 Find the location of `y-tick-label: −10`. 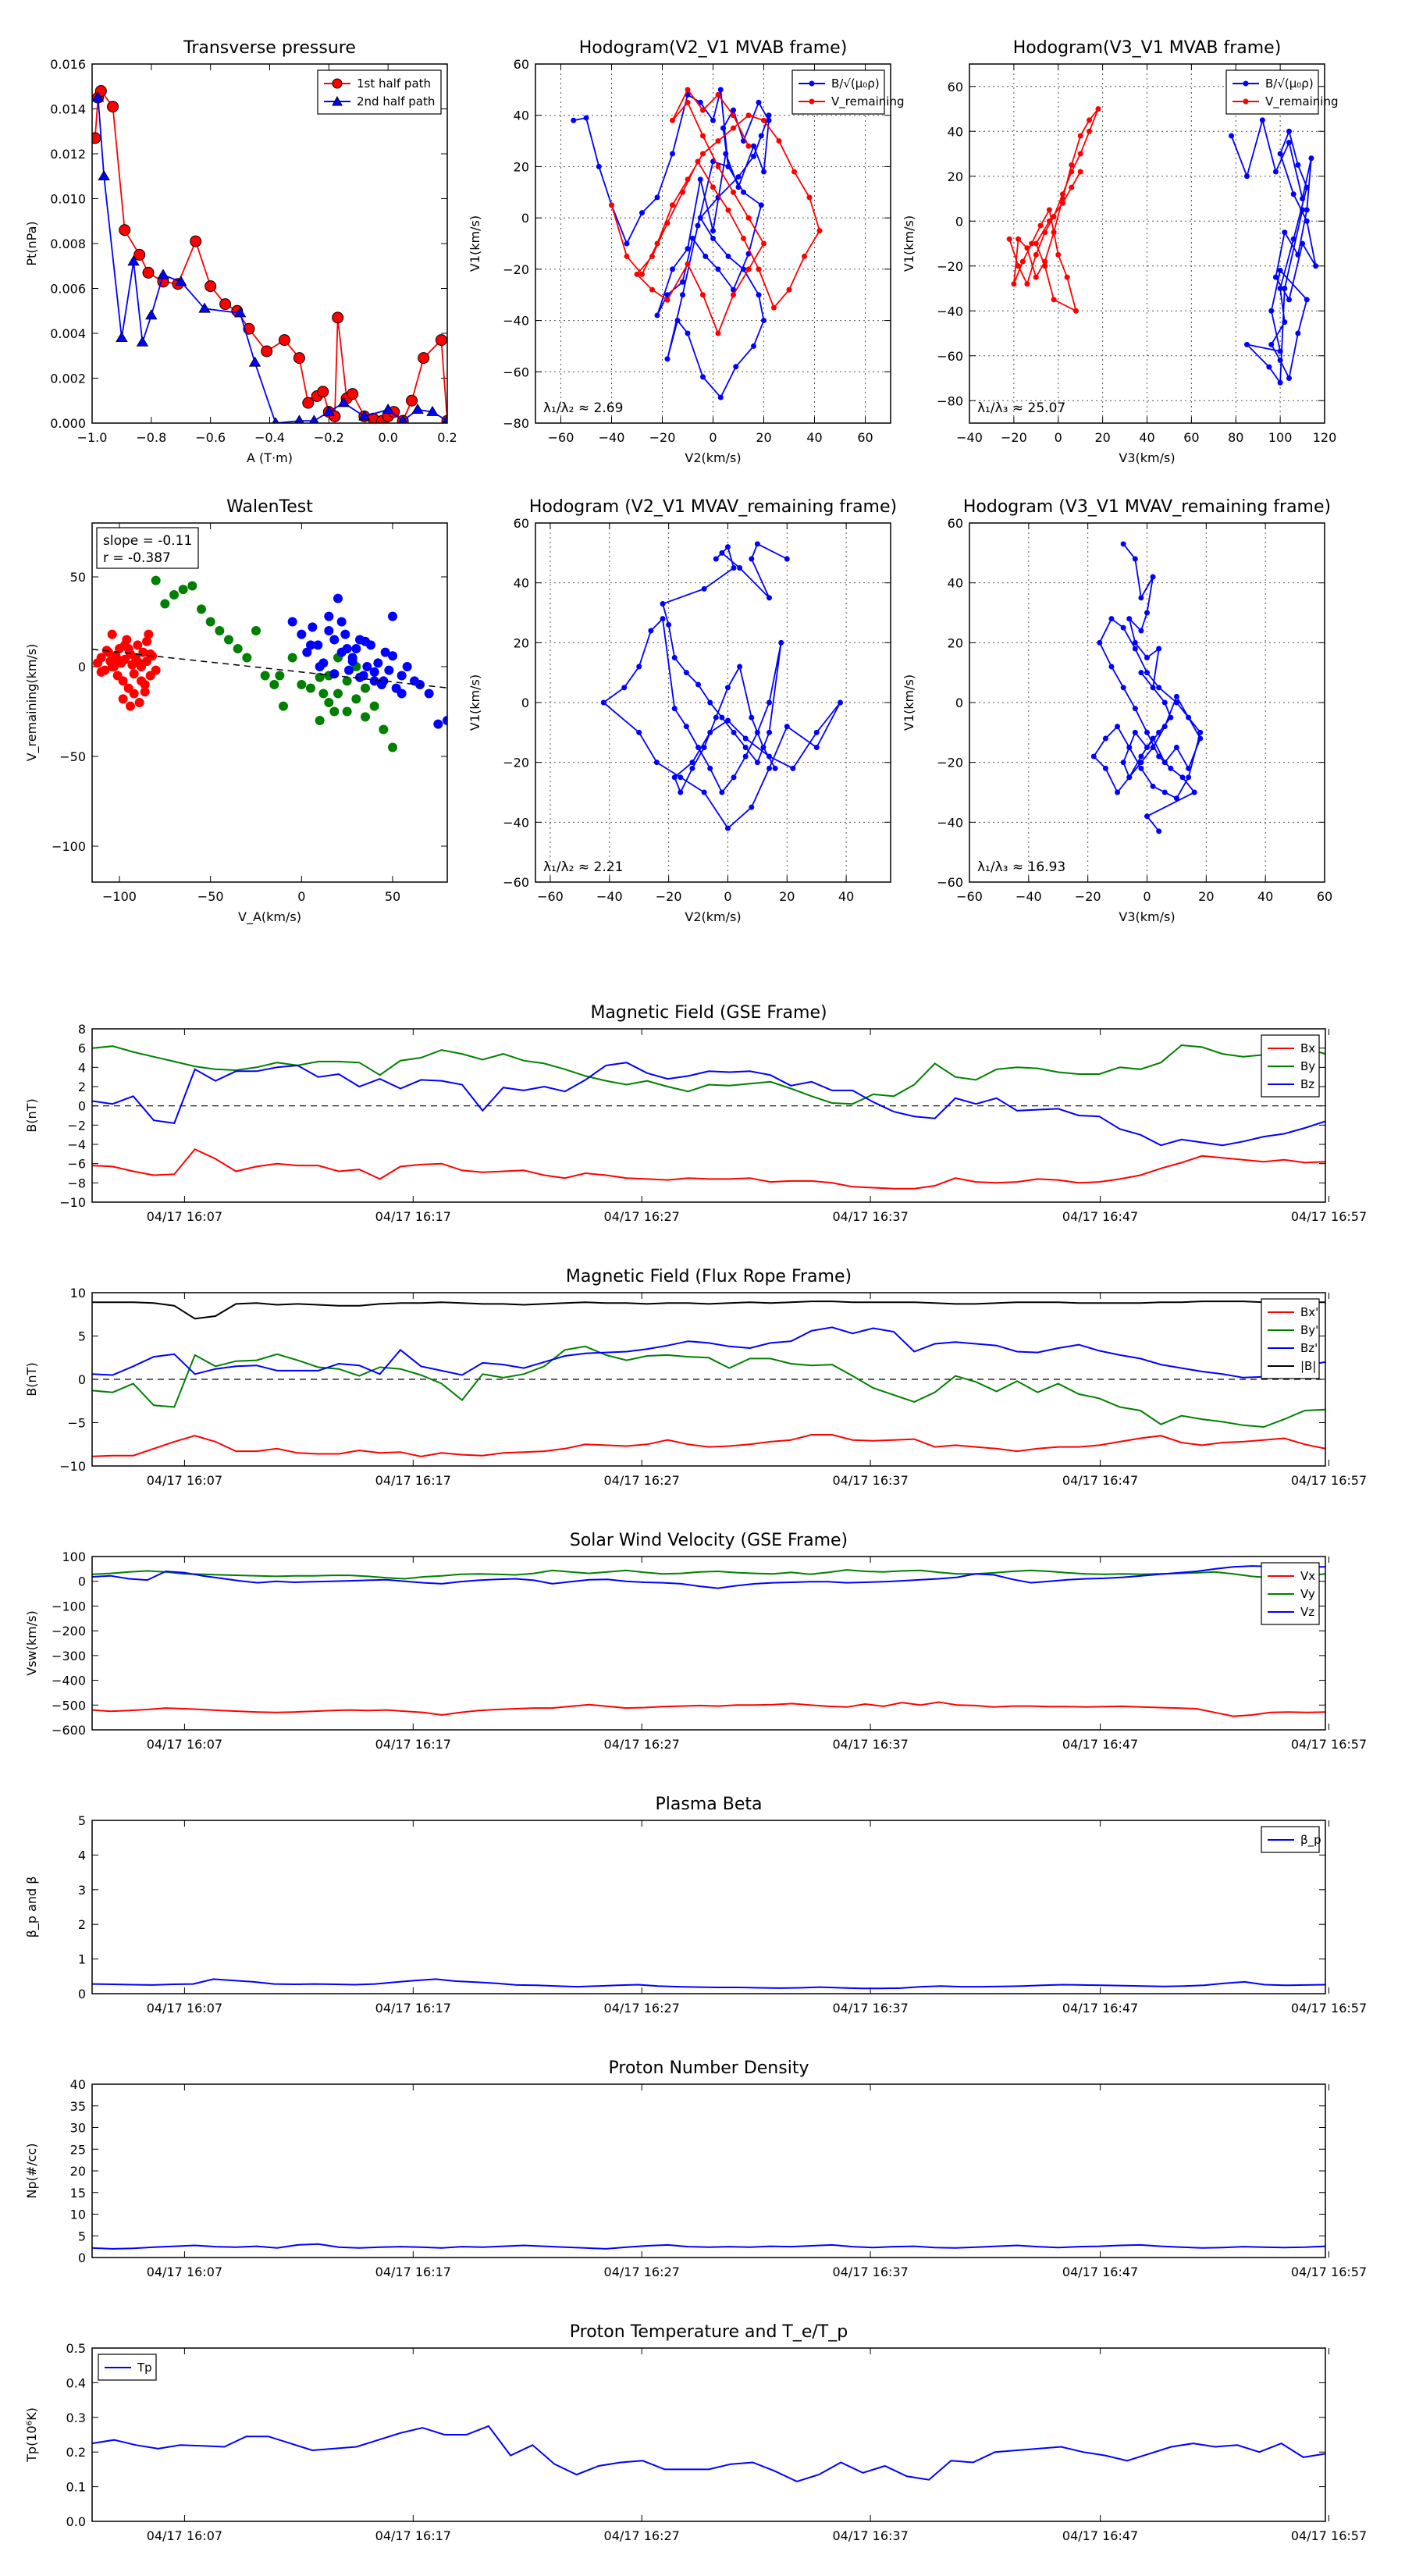

y-tick-label: −10 is located at coordinates (72, 1466).